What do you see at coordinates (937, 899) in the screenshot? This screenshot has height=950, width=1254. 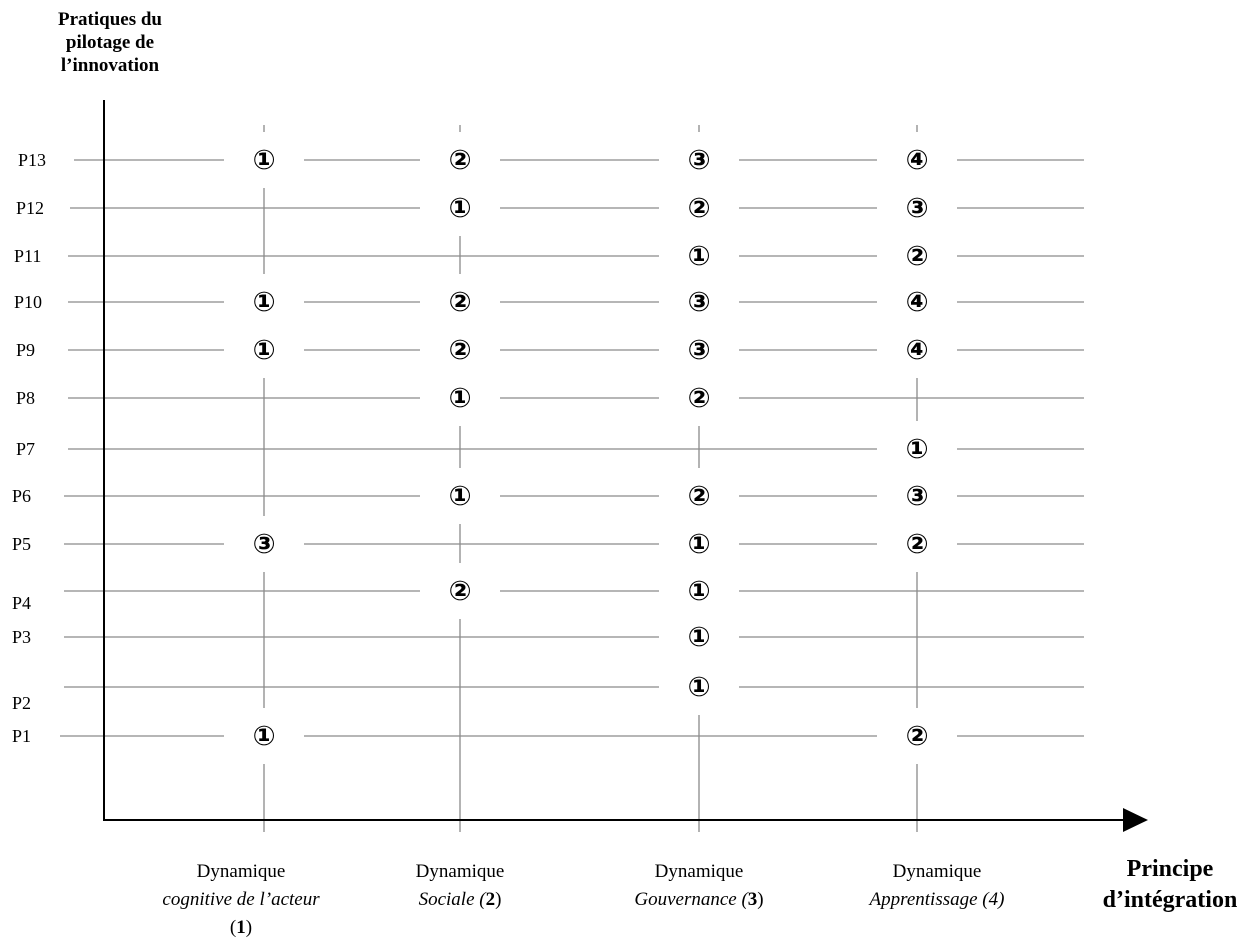 I see `column-label-line: Apprentissage (4)` at bounding box center [937, 899].